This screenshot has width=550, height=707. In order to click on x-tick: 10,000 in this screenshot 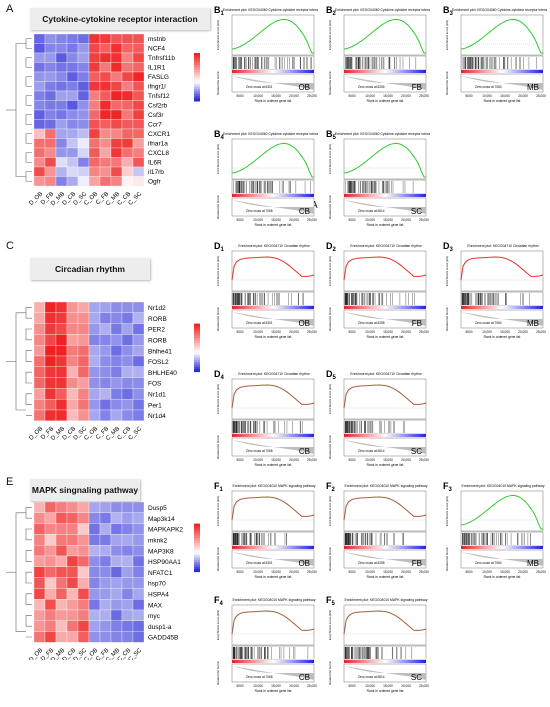, I will do `click(258, 686)`.